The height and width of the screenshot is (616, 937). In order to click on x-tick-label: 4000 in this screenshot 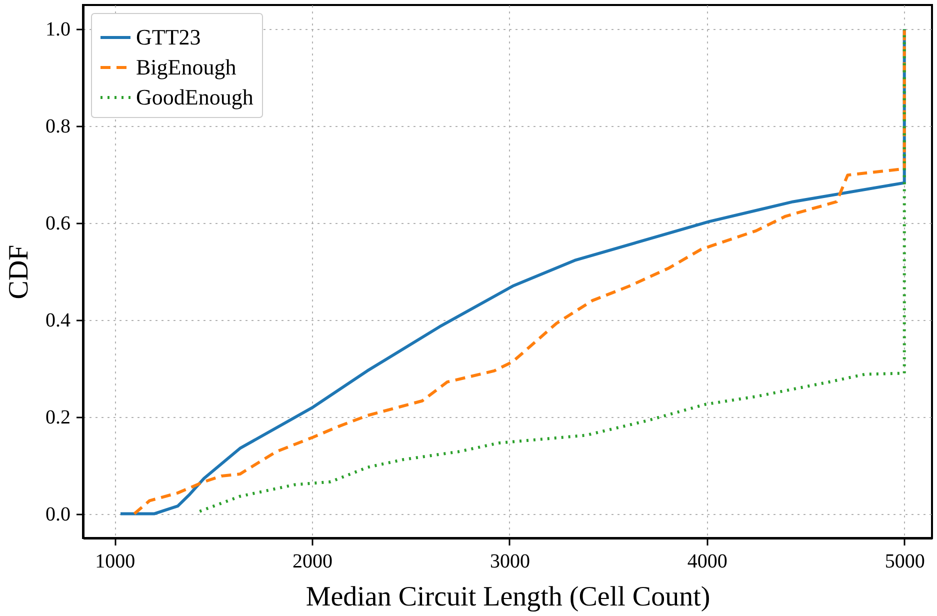, I will do `click(707, 561)`.